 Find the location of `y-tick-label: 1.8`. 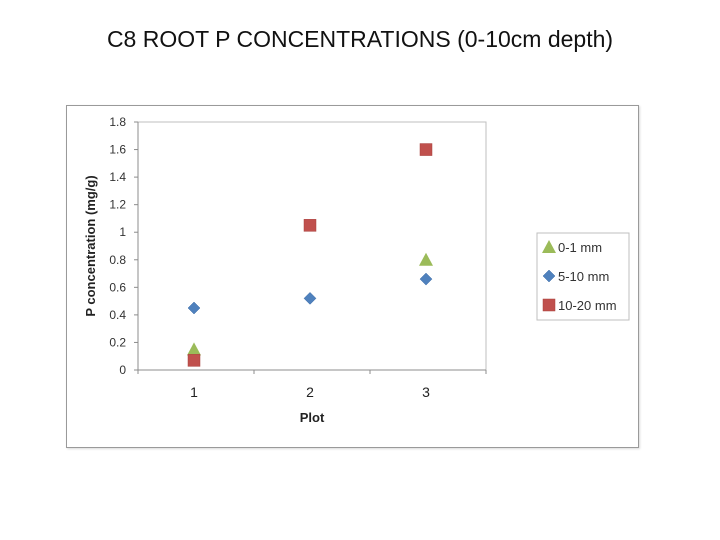

y-tick-label: 1.8 is located at coordinates (117, 122).